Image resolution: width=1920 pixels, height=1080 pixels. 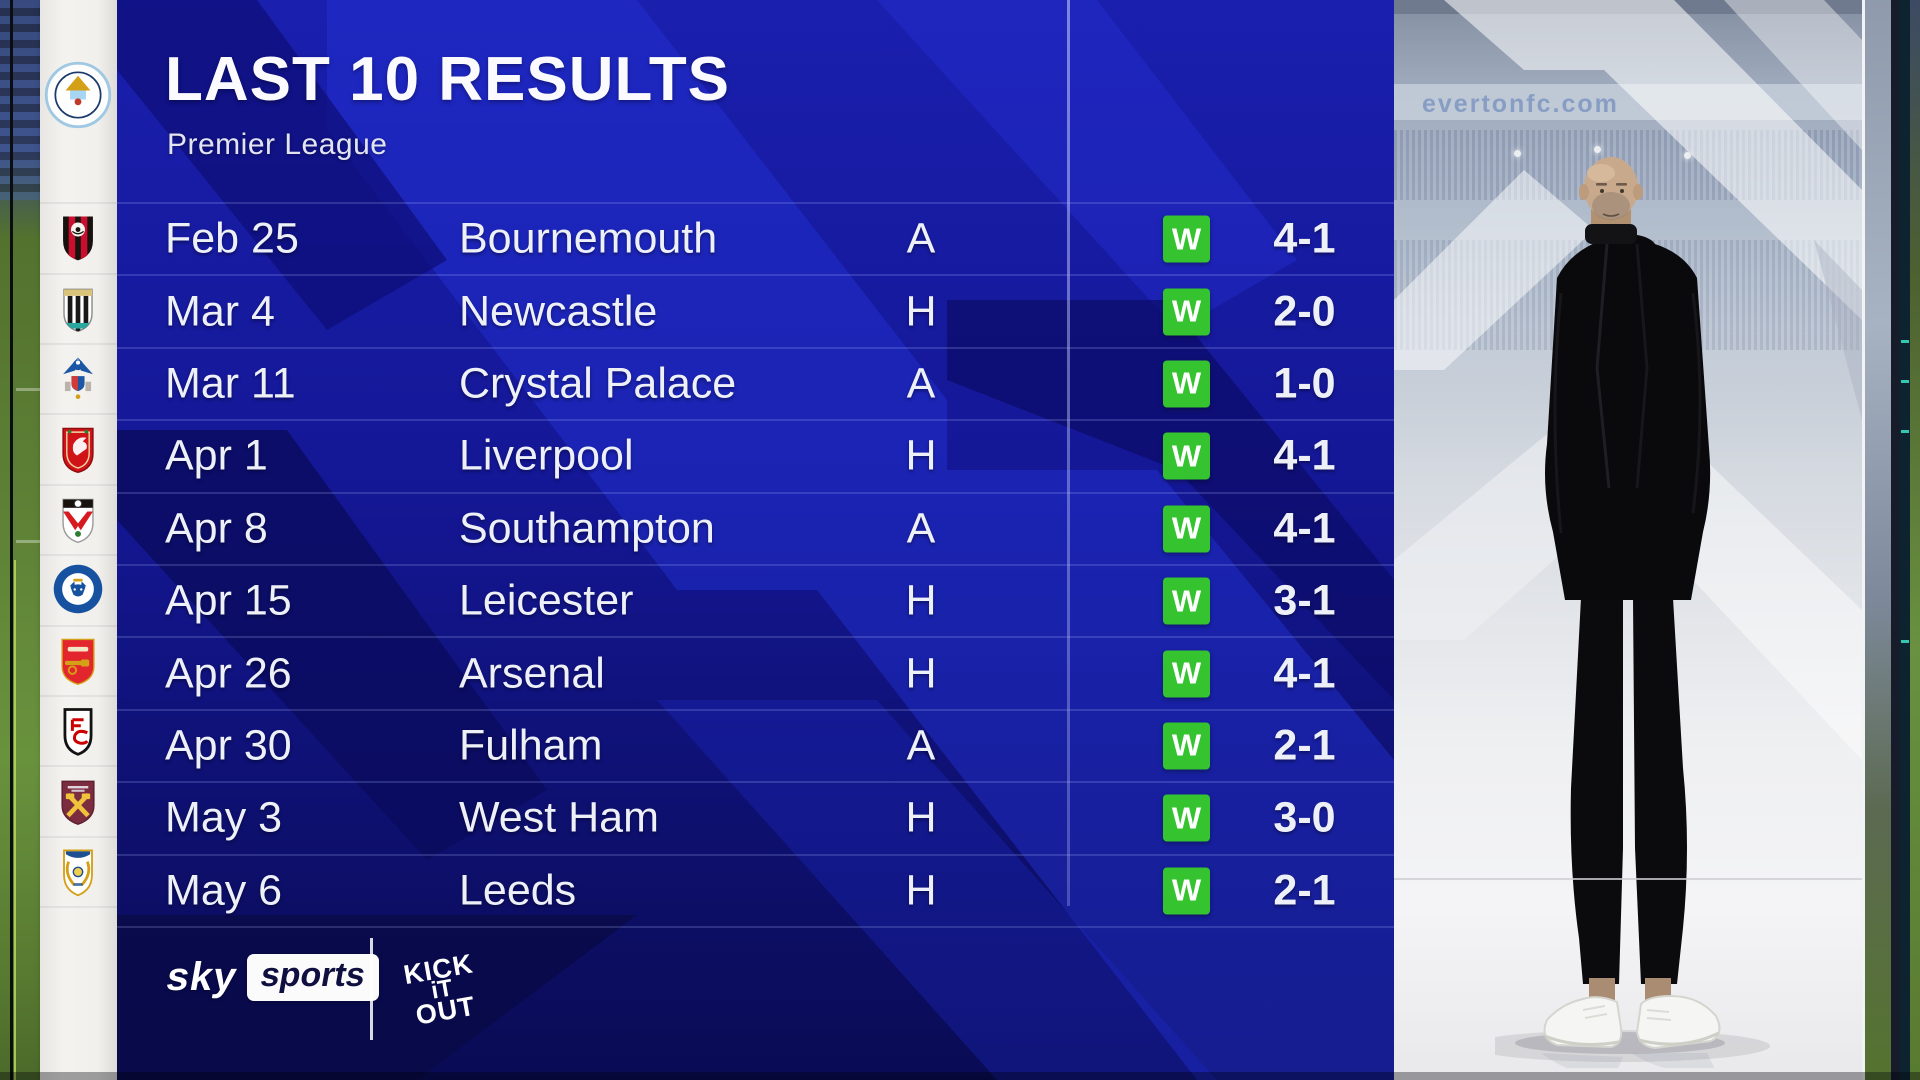 I want to click on opponent-name: Southampton, so click(x=587, y=528).